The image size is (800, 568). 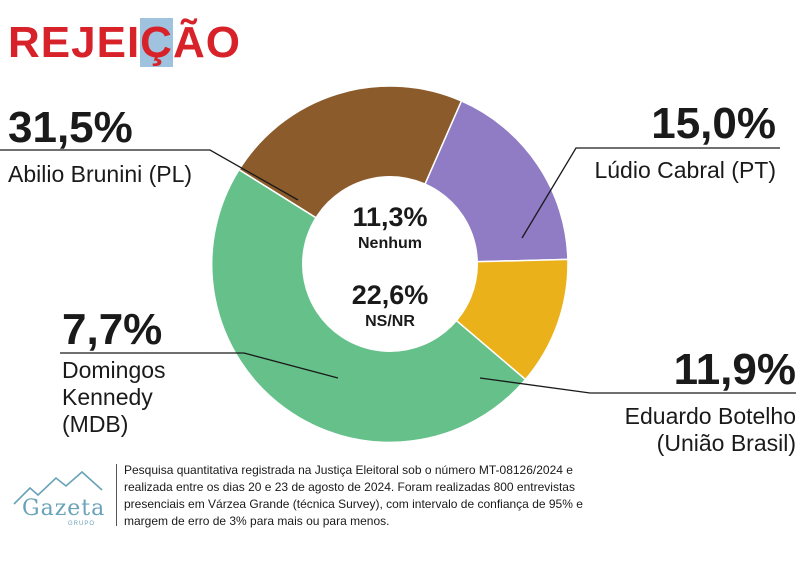 What do you see at coordinates (100, 174) in the screenshot?
I see `slice-name-label-0-0: Abilio Brunini (PL)` at bounding box center [100, 174].